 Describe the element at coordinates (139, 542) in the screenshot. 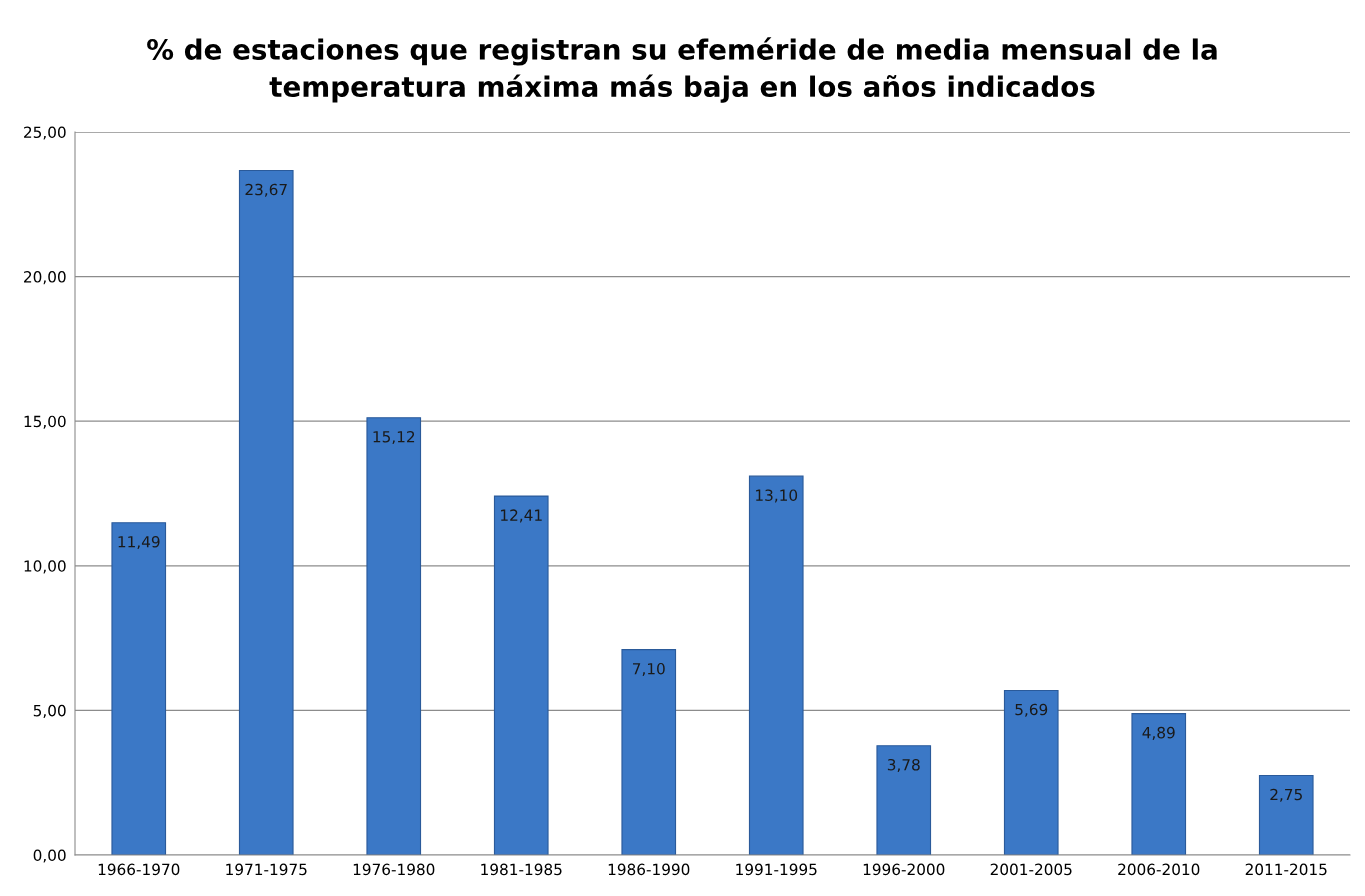

I see `data-label: 11,49` at that location.